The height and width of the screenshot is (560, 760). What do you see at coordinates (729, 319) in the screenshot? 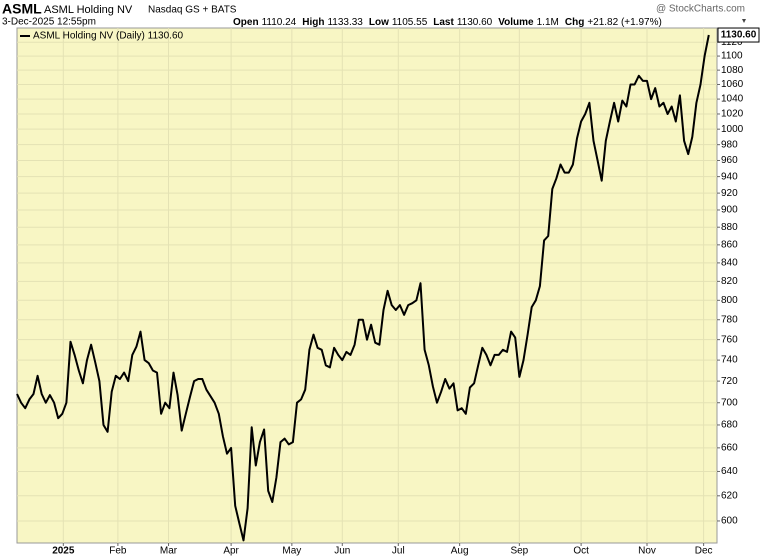
I see `y-tick-label: 780` at bounding box center [729, 319].